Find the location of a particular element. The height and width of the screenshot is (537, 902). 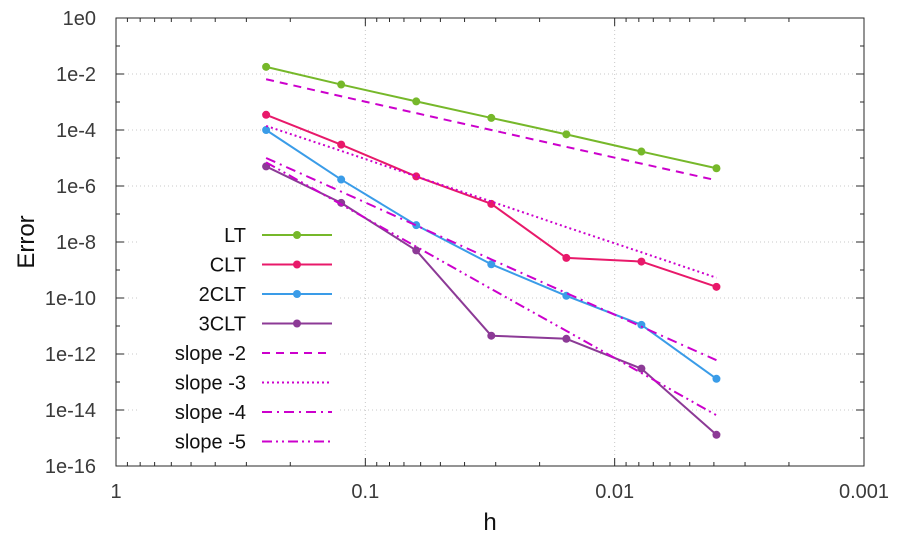

y-tick-label: 1e-14 is located at coordinates (70, 411).